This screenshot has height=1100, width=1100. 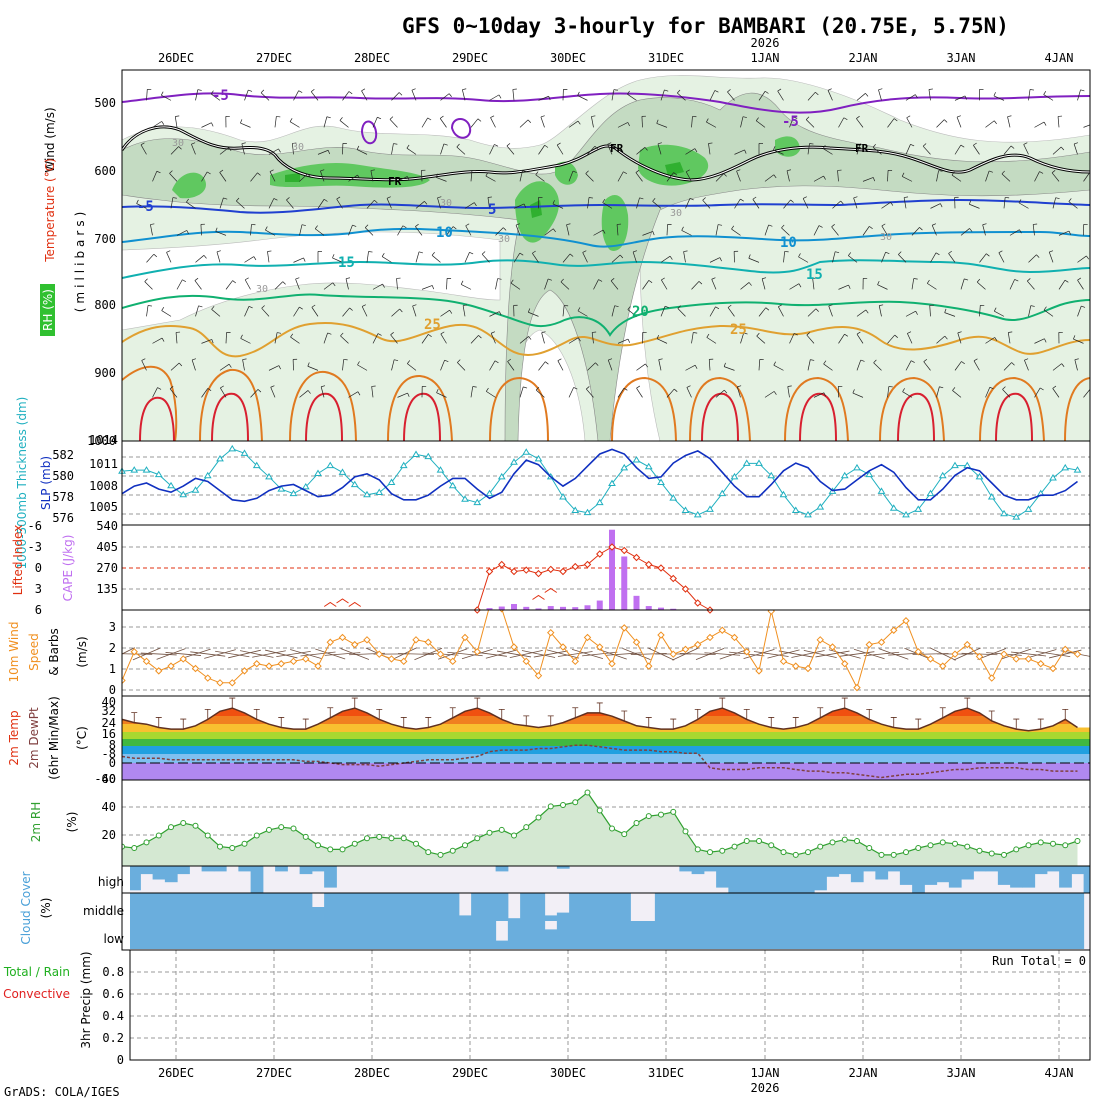 What do you see at coordinates (298, 147) in the screenshot?
I see `rh-label: 30` at bounding box center [298, 147].